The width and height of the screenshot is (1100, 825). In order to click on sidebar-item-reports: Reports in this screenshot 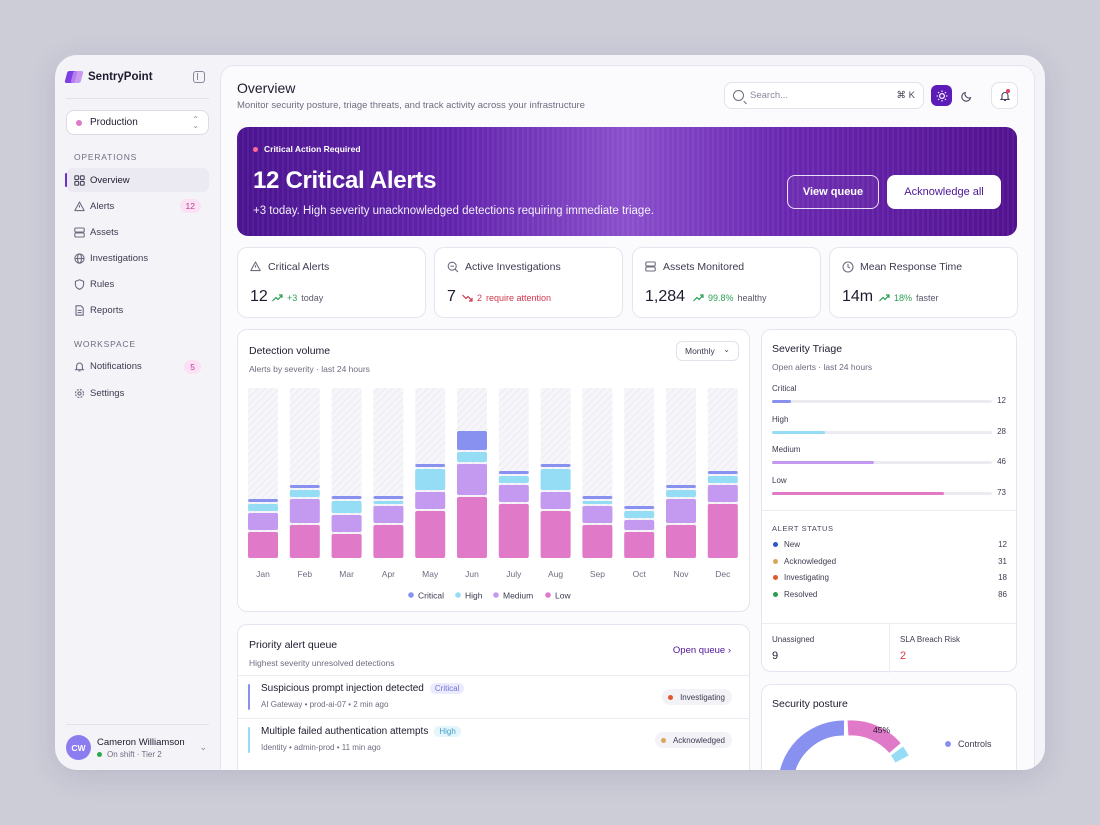, I will do `click(137, 311)`.